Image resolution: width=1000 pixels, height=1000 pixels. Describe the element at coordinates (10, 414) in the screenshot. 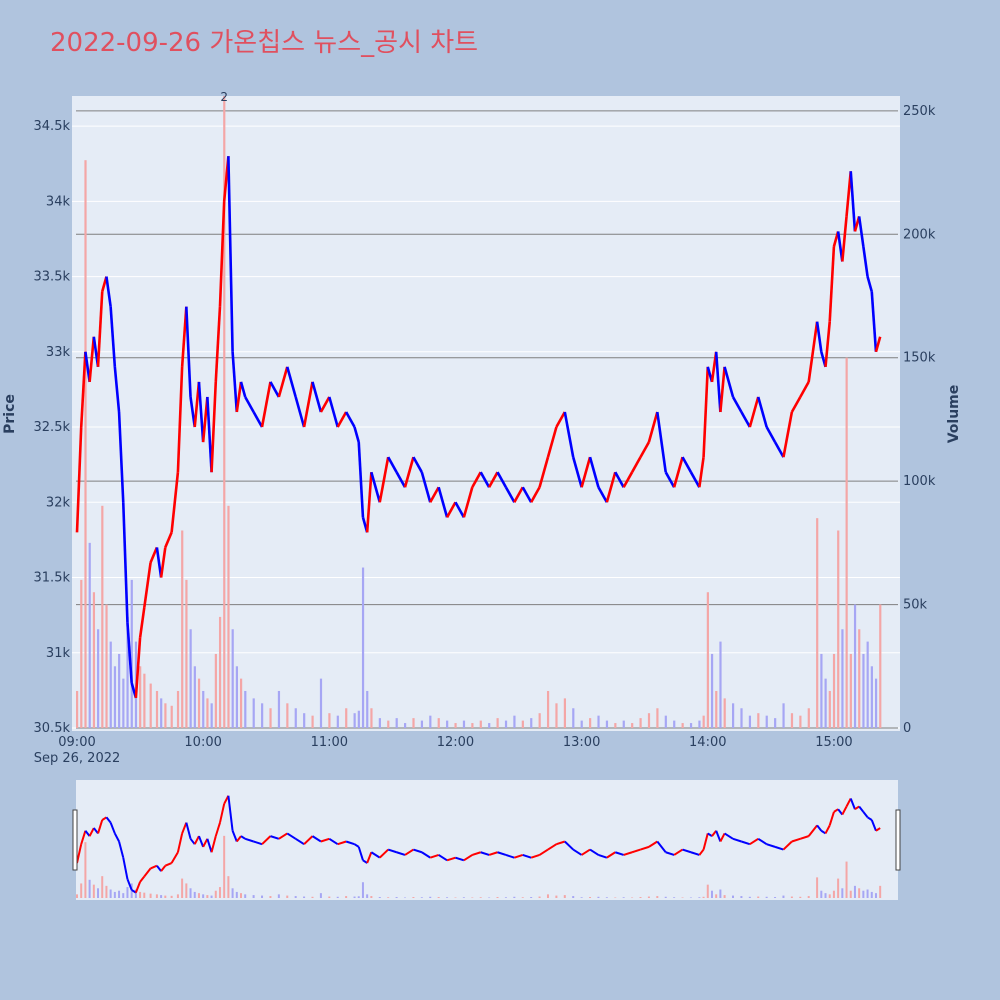

I see `y-axis-title: Price` at that location.